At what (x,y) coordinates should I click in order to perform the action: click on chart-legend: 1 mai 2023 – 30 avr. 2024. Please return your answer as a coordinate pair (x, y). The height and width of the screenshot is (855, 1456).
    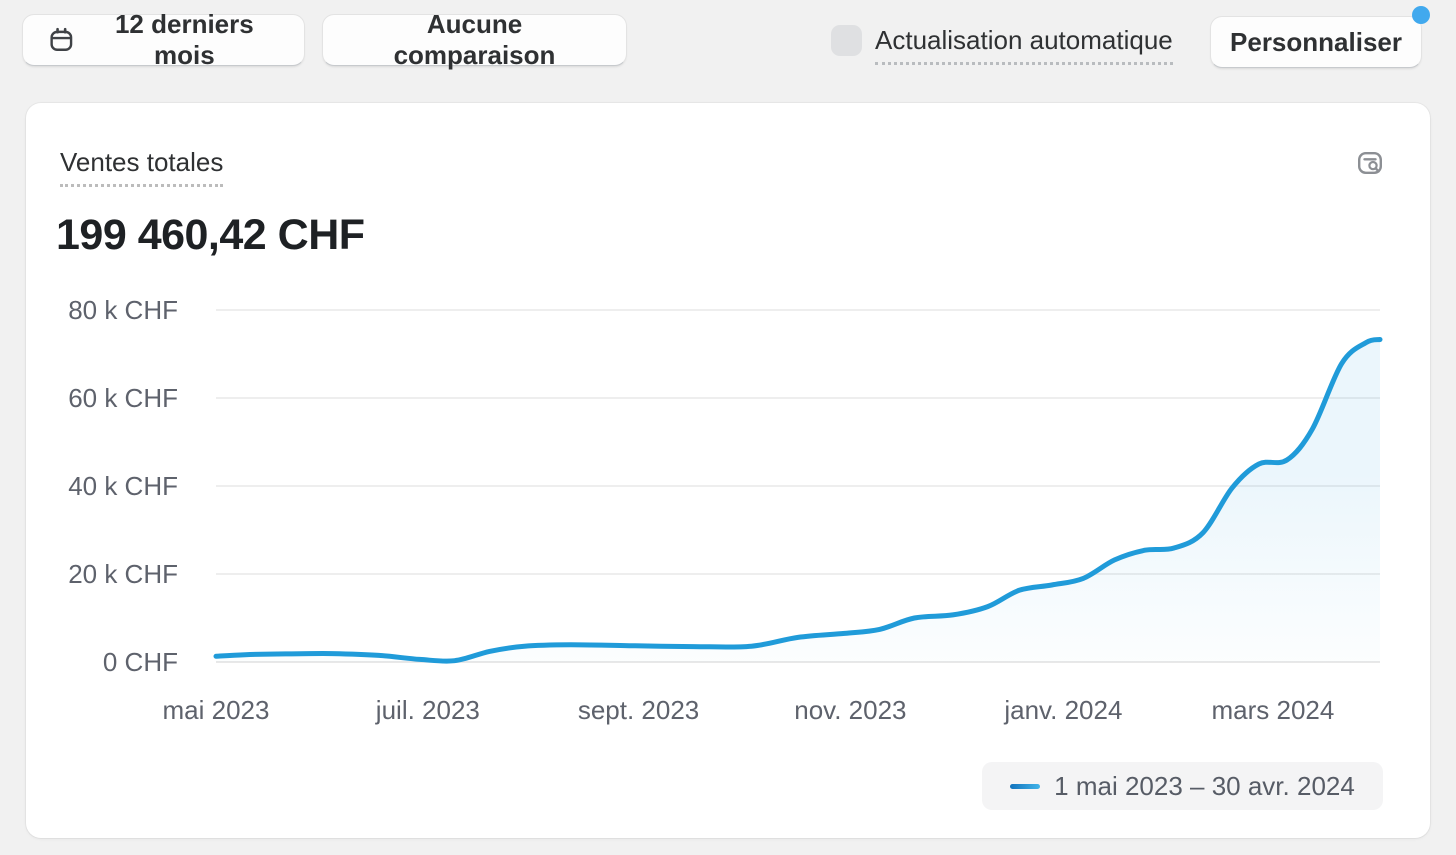
    Looking at the image, I should click on (1182, 786).